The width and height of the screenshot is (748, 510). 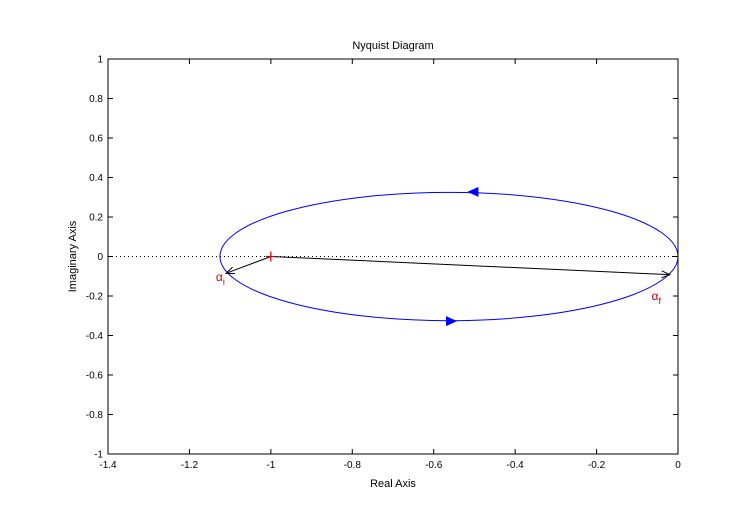 What do you see at coordinates (96, 99) in the screenshot?
I see `y-tick-label: 0.8` at bounding box center [96, 99].